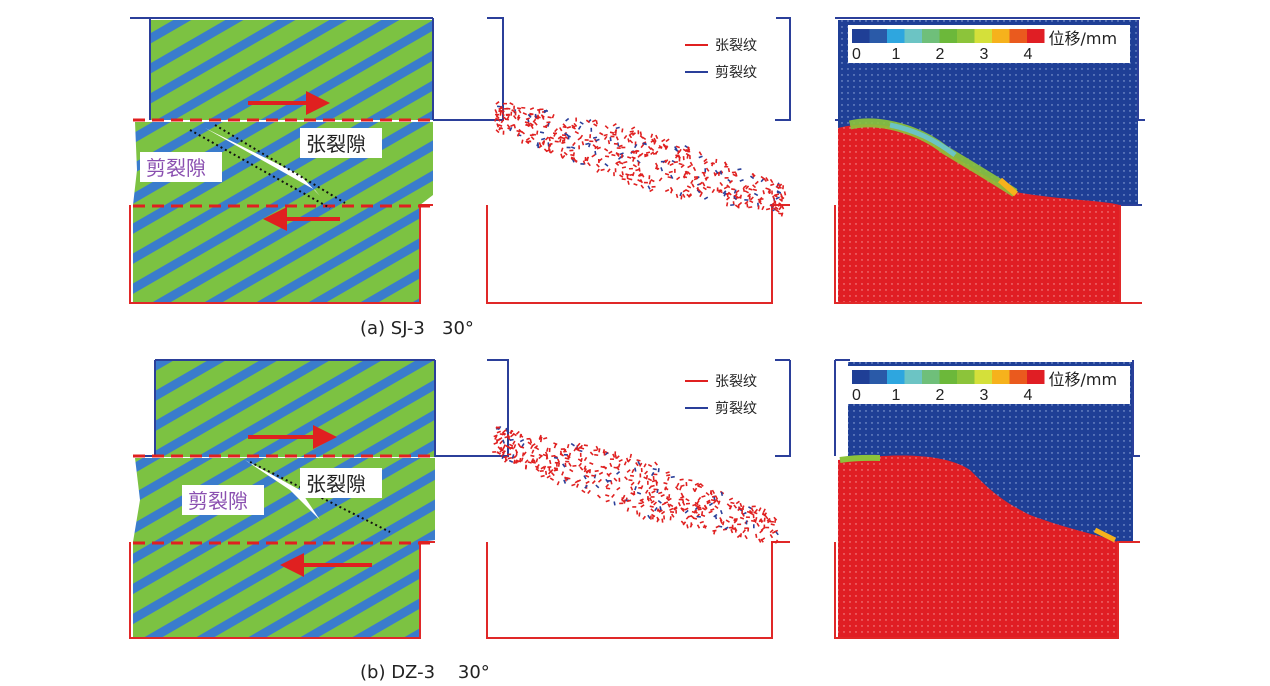 The image size is (1270, 686). Describe the element at coordinates (940, 395) in the screenshot. I see `colorbar-tick: 2` at that location.